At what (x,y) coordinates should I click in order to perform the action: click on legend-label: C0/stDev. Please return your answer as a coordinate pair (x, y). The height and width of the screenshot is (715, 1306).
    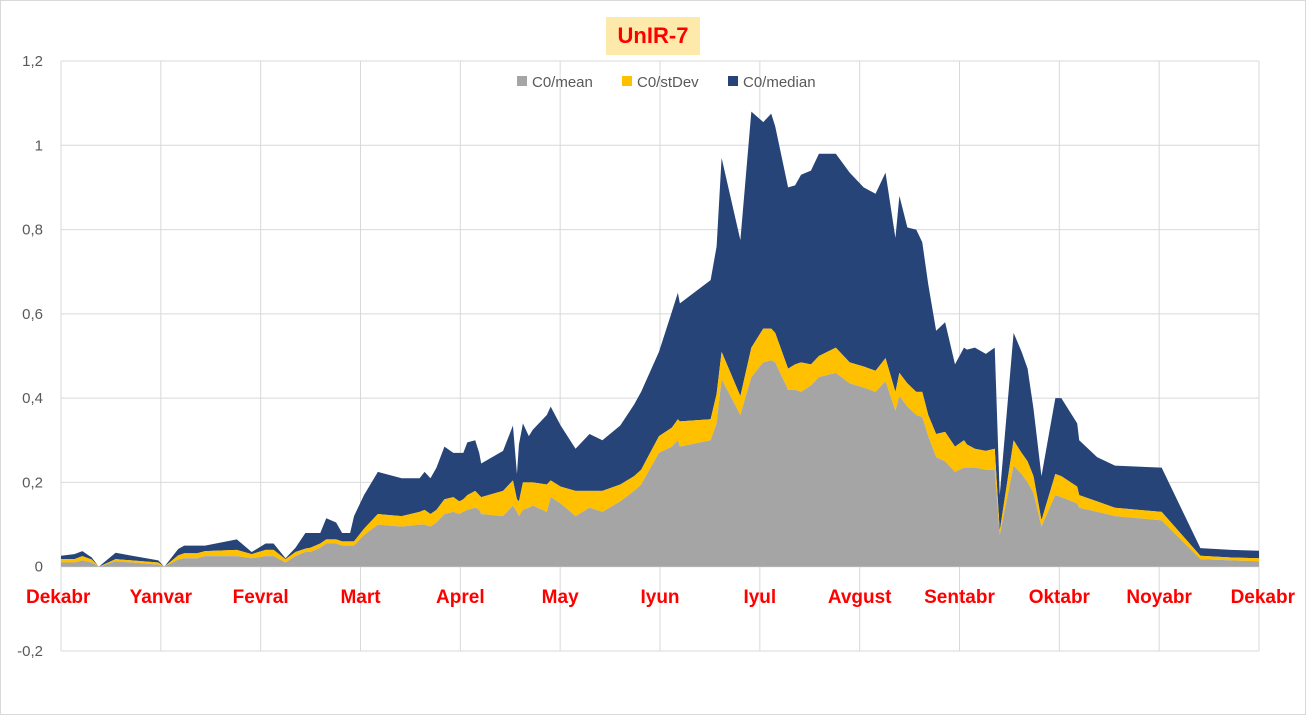
    Looking at the image, I should click on (668, 82).